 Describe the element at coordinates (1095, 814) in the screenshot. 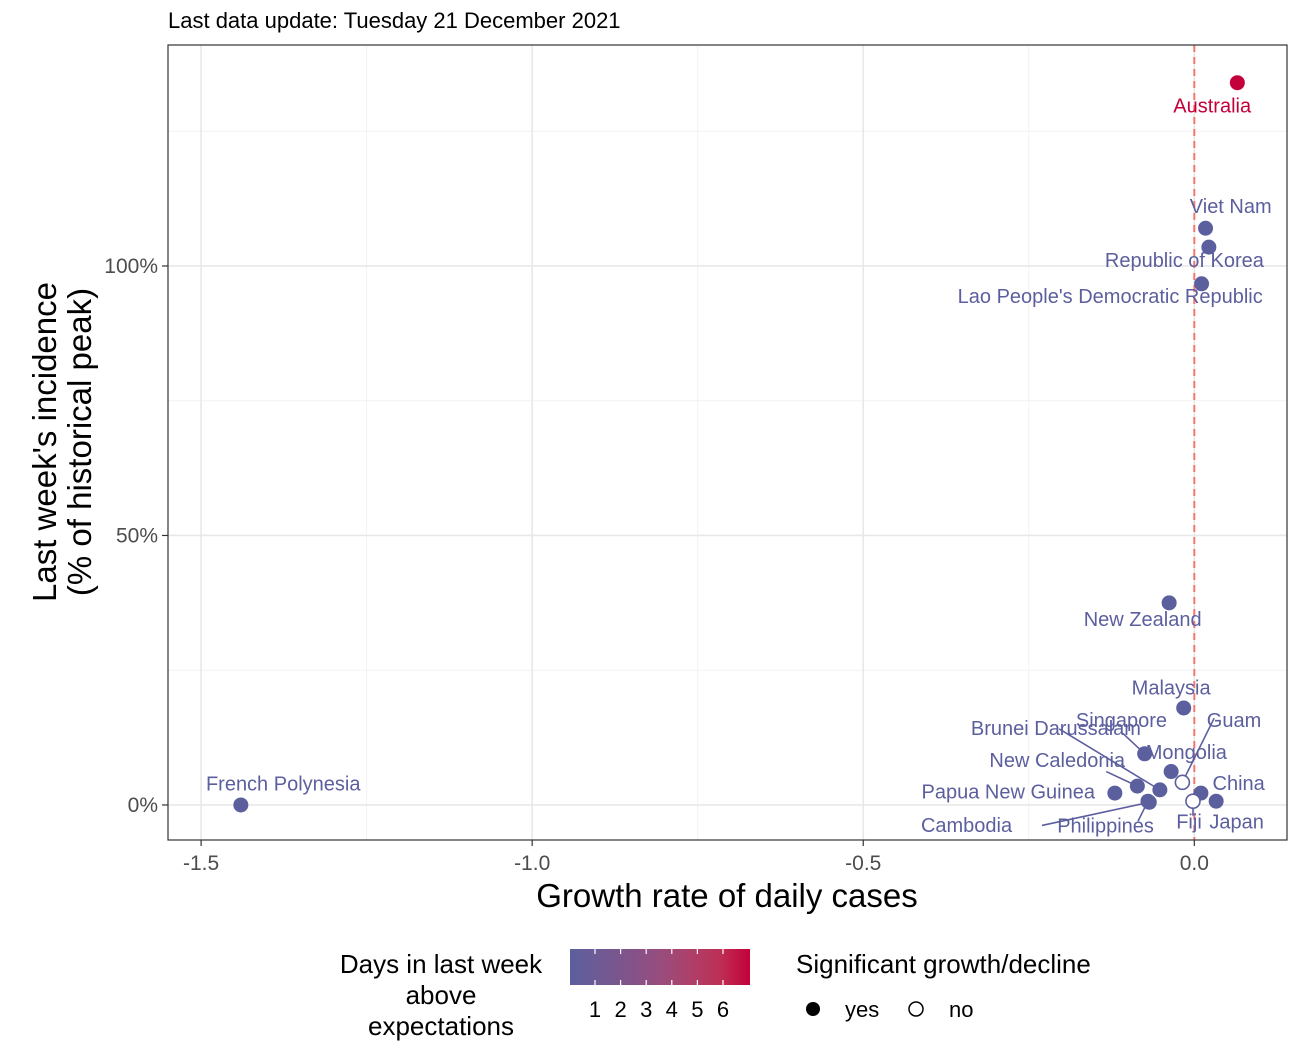

I see `leader-line-cambodia` at that location.